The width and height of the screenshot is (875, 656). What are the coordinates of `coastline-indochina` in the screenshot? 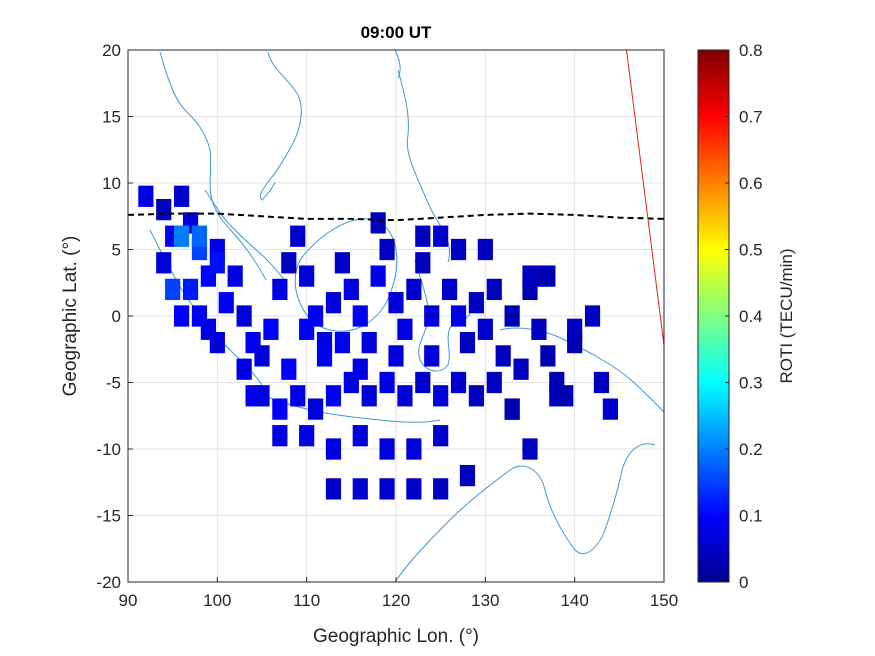 It's located at (280, 126).